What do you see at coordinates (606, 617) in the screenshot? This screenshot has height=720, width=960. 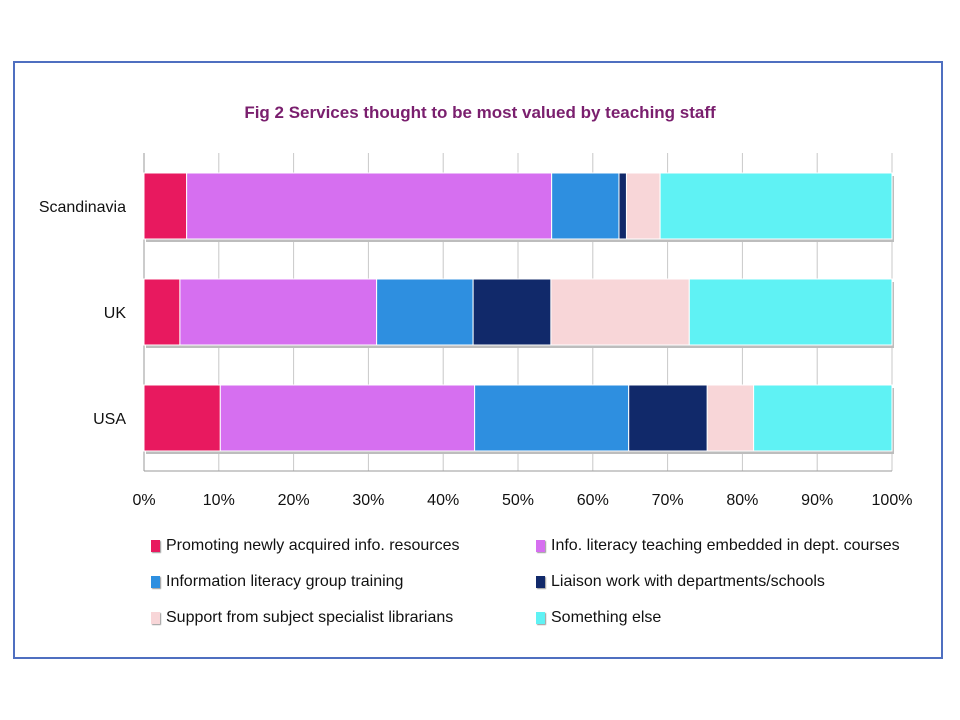 I see `legend-label: Something else` at bounding box center [606, 617].